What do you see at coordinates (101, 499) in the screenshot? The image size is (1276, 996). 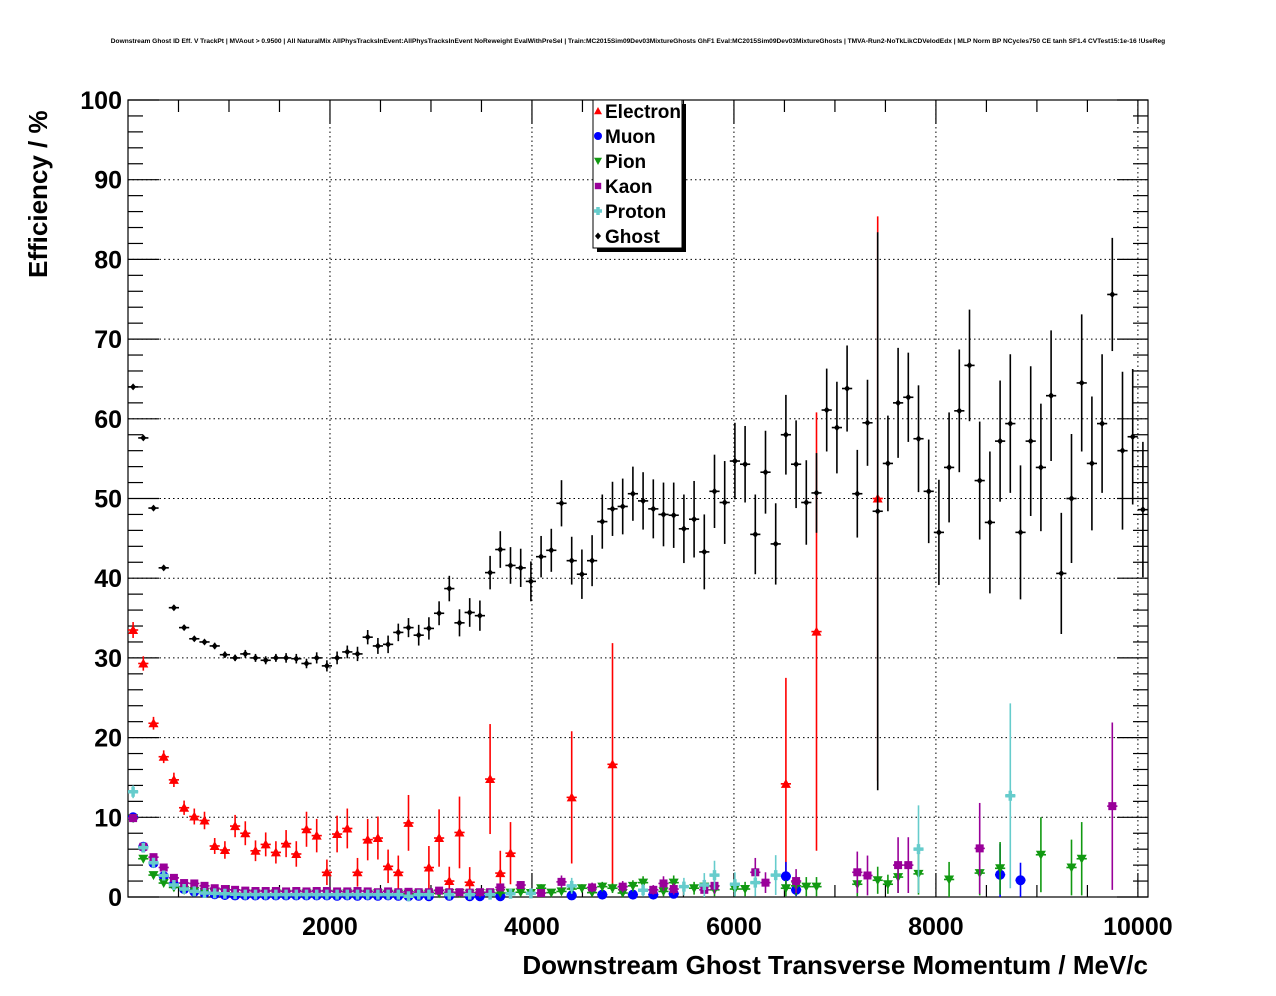 I see `y-tick-labels: 0 10 20 30 40 50 60 70 80 90 100` at bounding box center [101, 499].